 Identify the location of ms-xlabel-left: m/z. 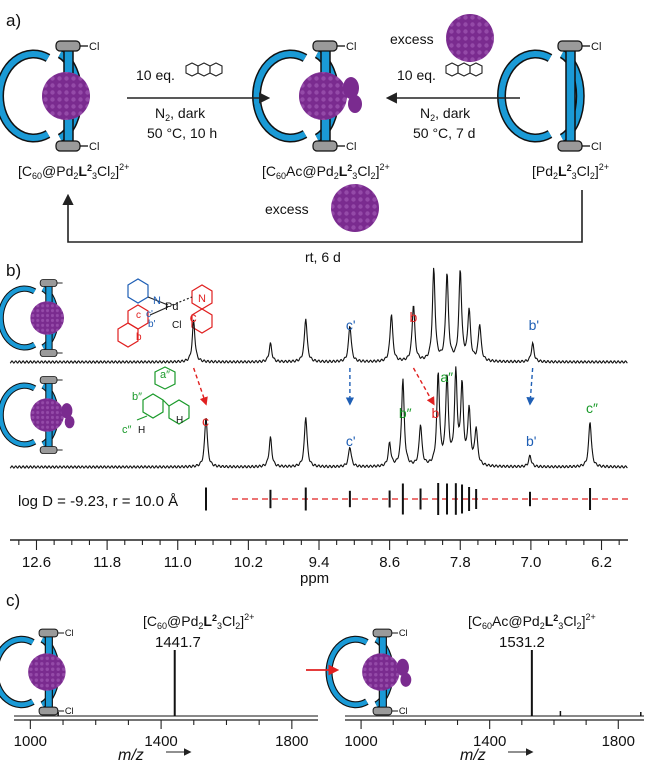
(155, 755).